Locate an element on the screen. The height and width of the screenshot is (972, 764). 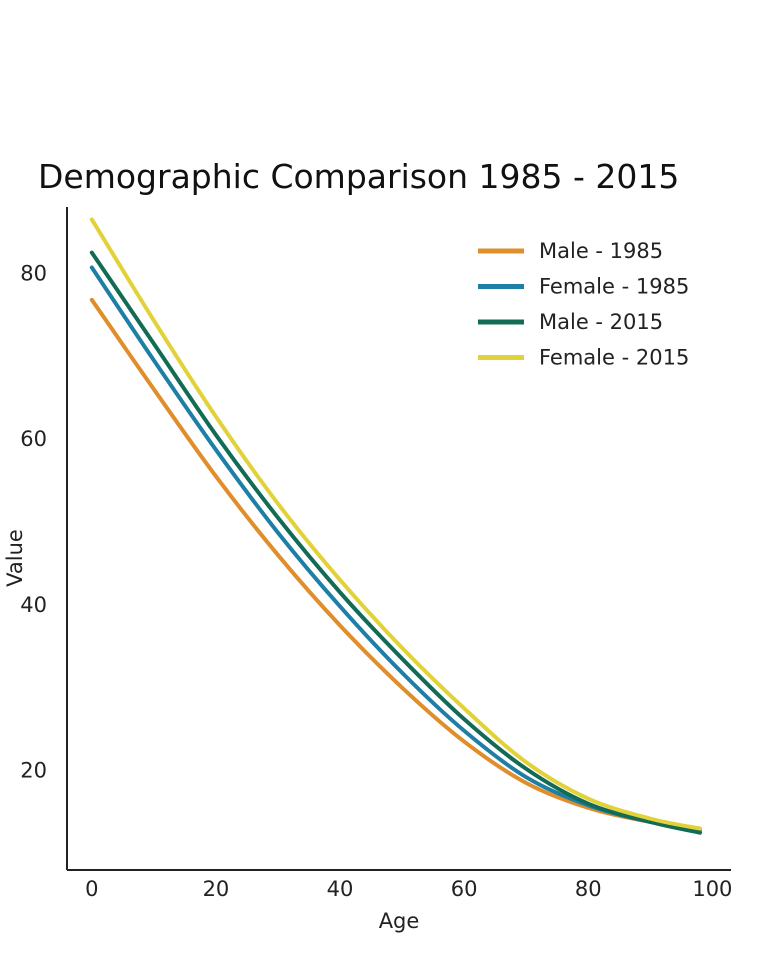
y-tick-label: 20 is located at coordinates (33, 771).